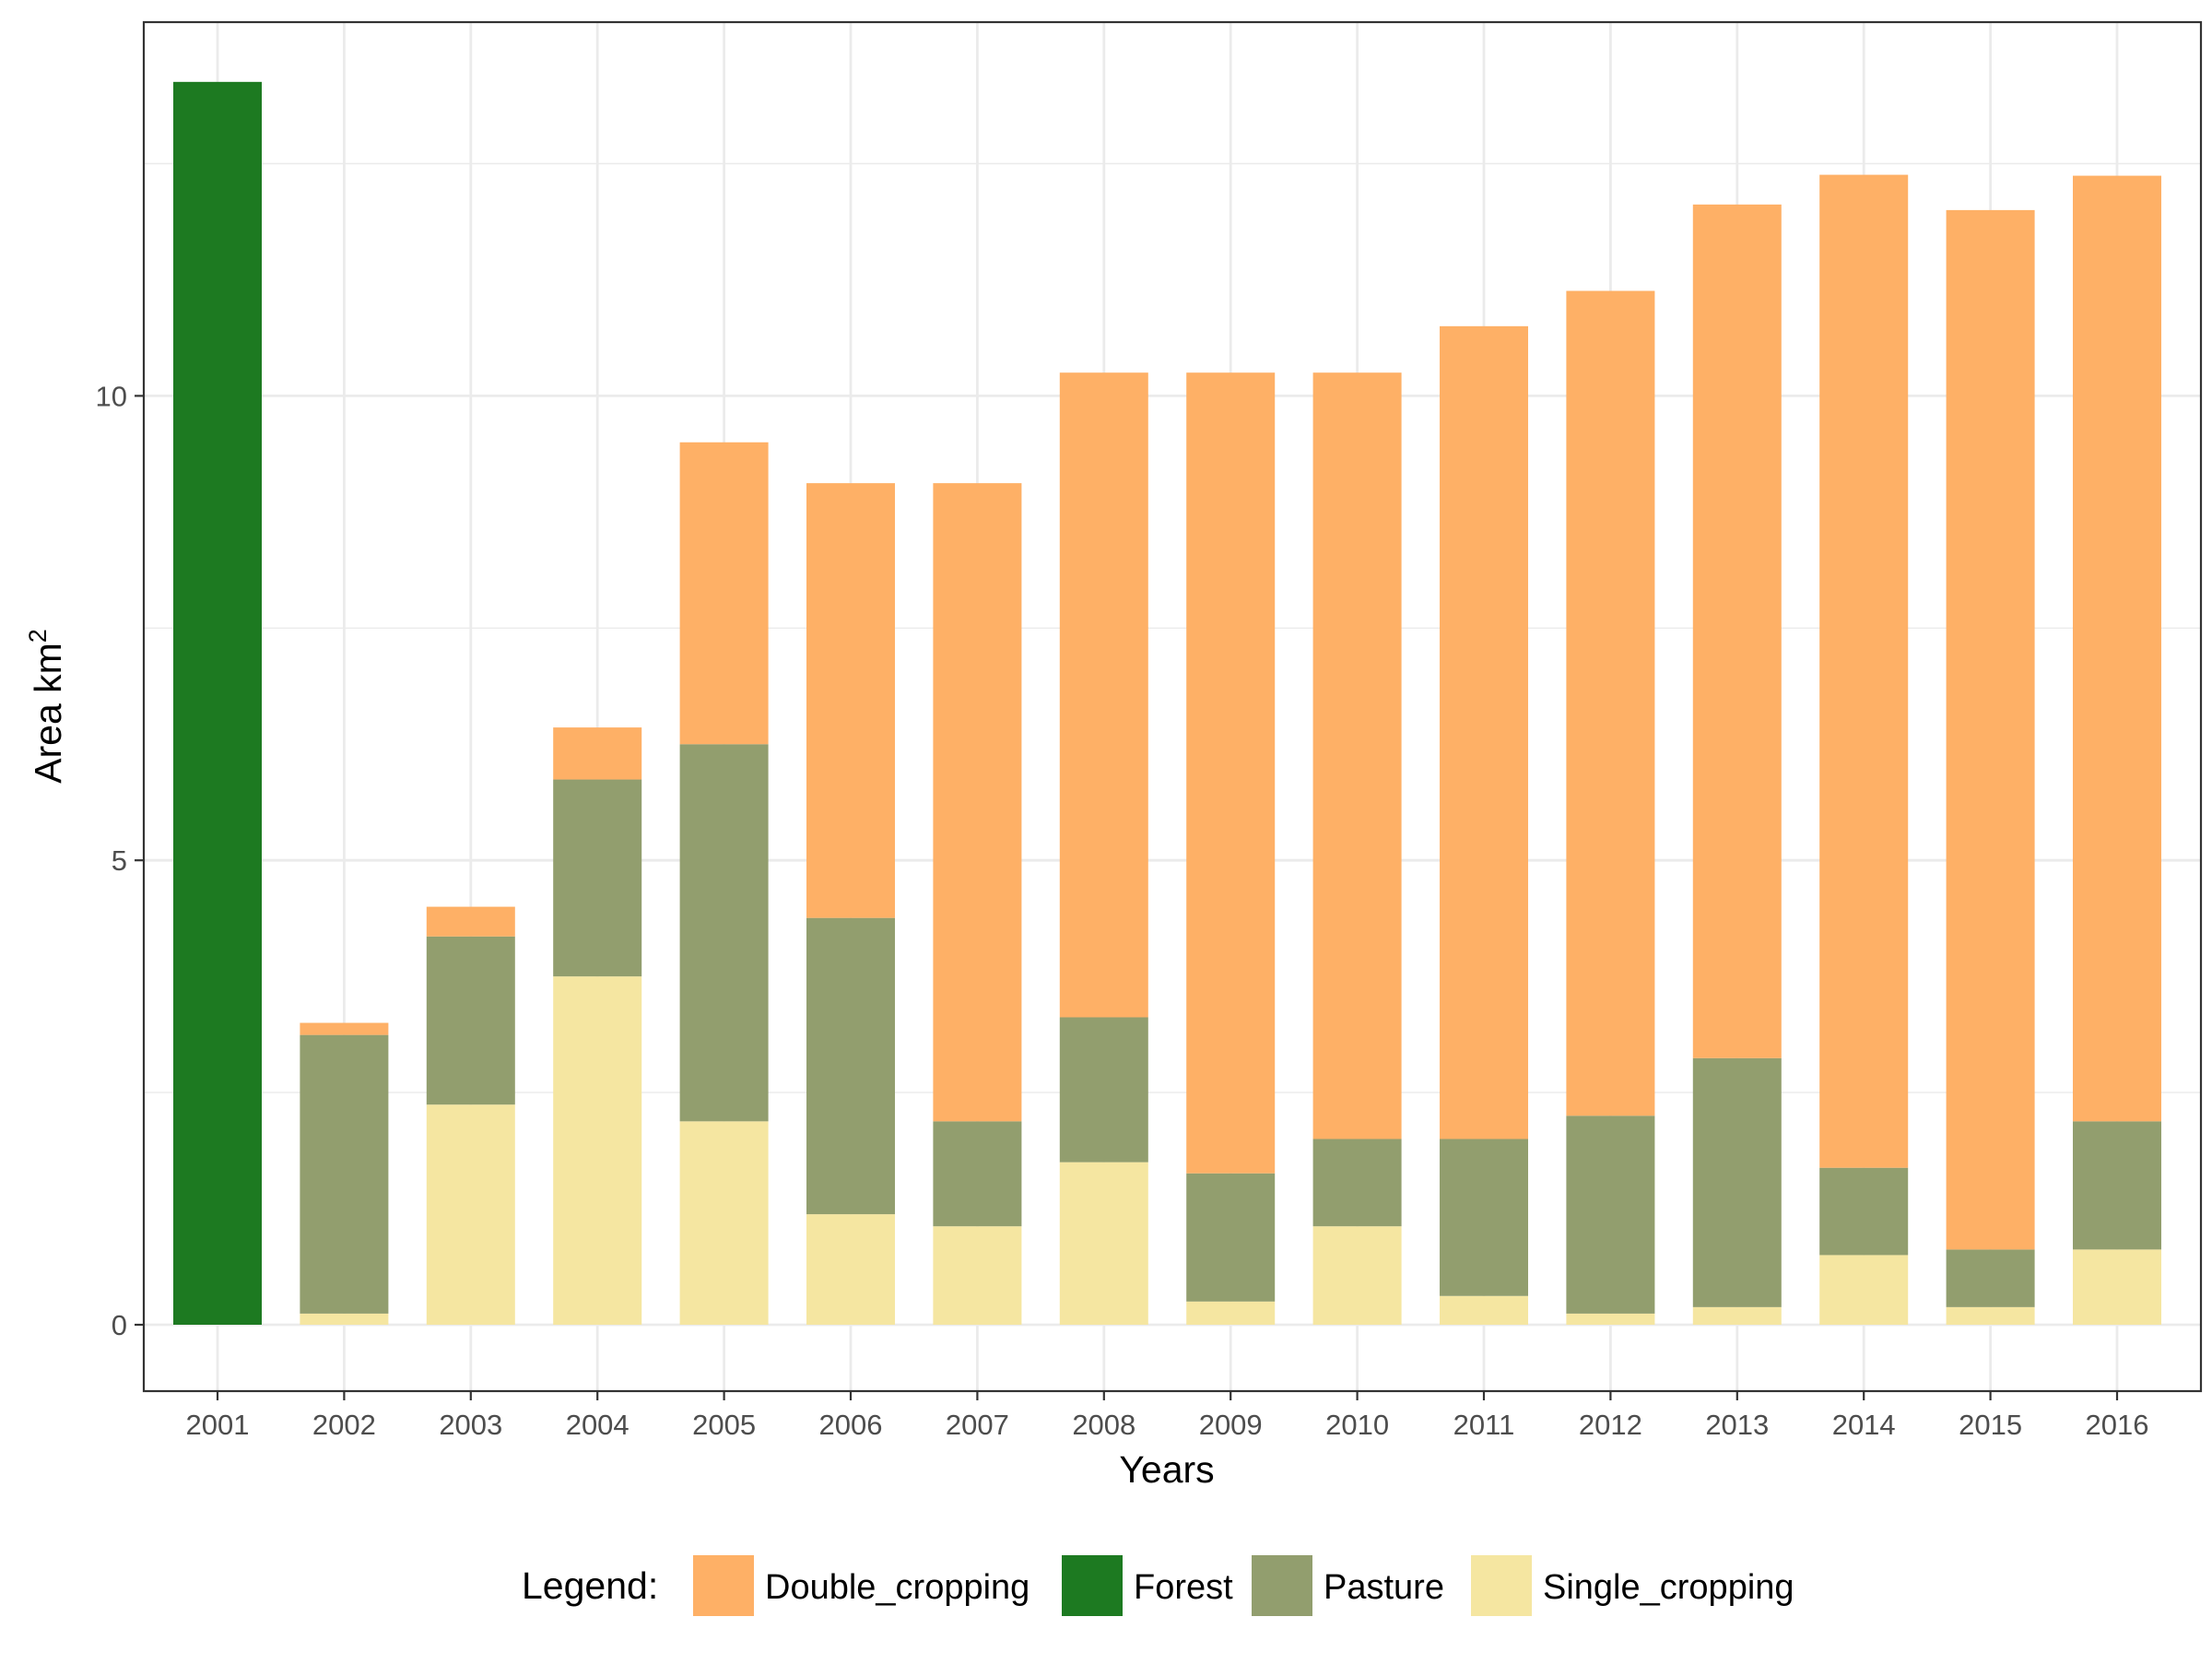 The height and width of the screenshot is (1664, 2212). Describe the element at coordinates (470, 1020) in the screenshot. I see `bar-pasture-2003` at that location.